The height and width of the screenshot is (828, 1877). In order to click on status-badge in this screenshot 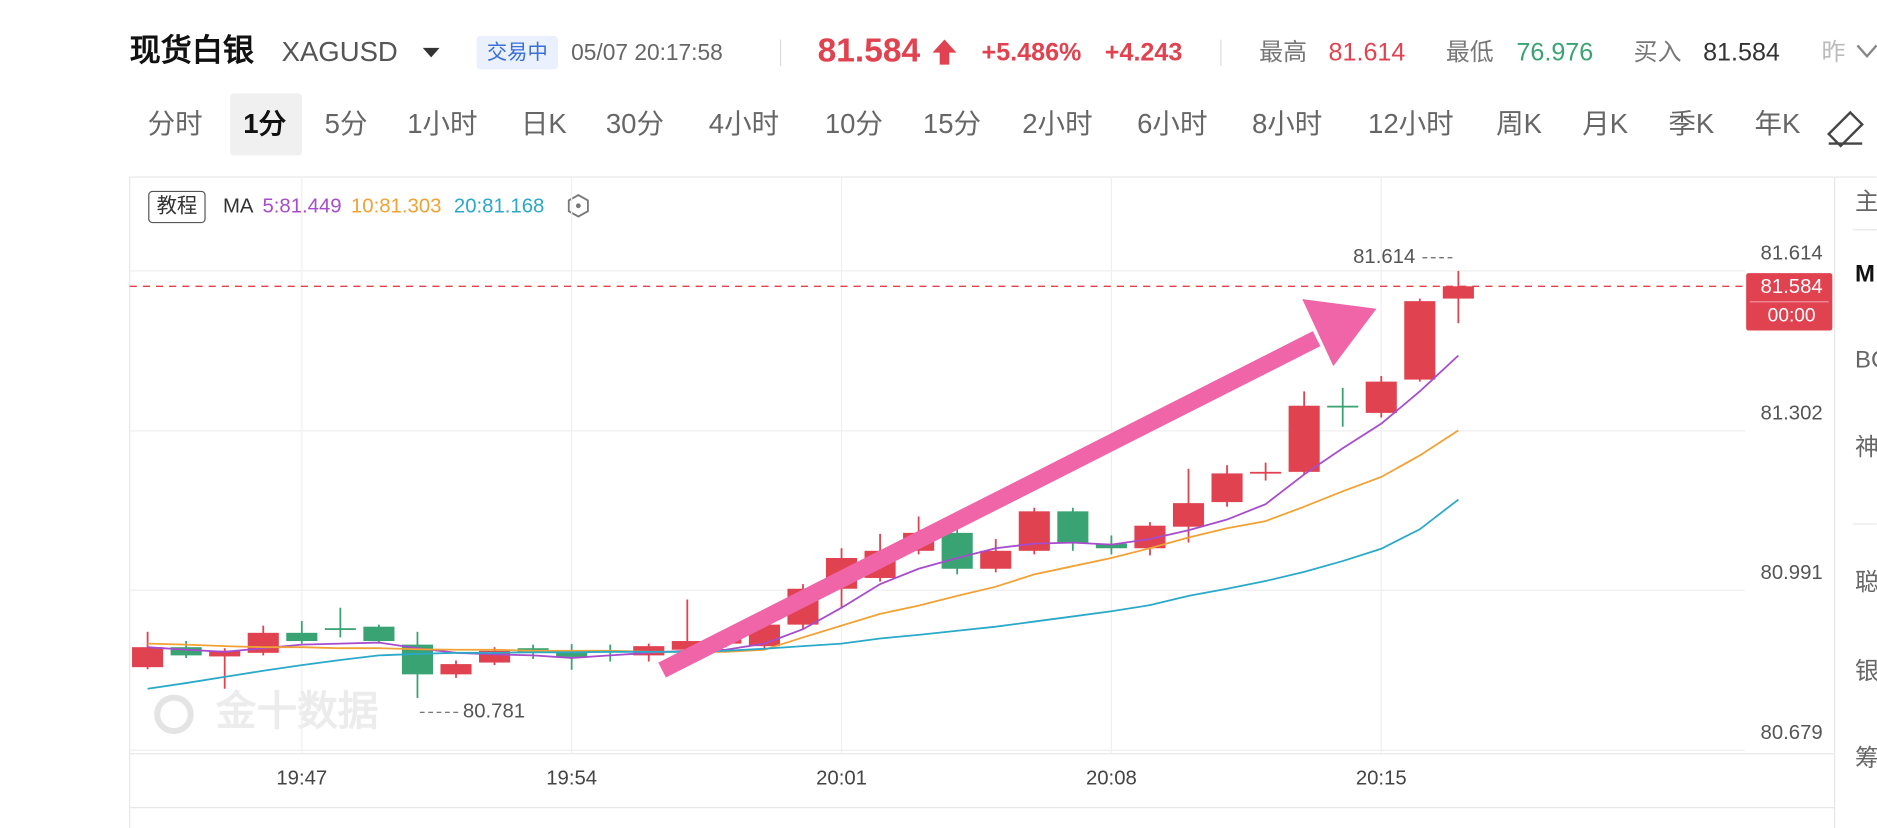, I will do `click(517, 52)`.